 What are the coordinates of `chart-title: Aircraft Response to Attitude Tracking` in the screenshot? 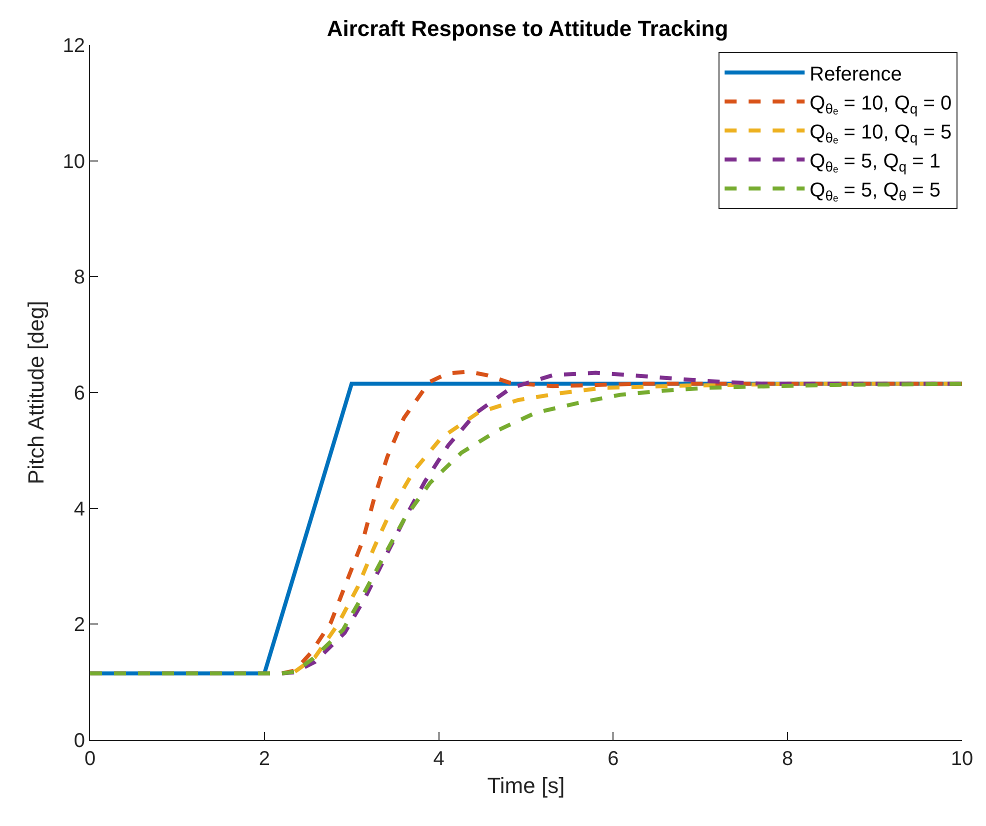 It's located at (527, 28).